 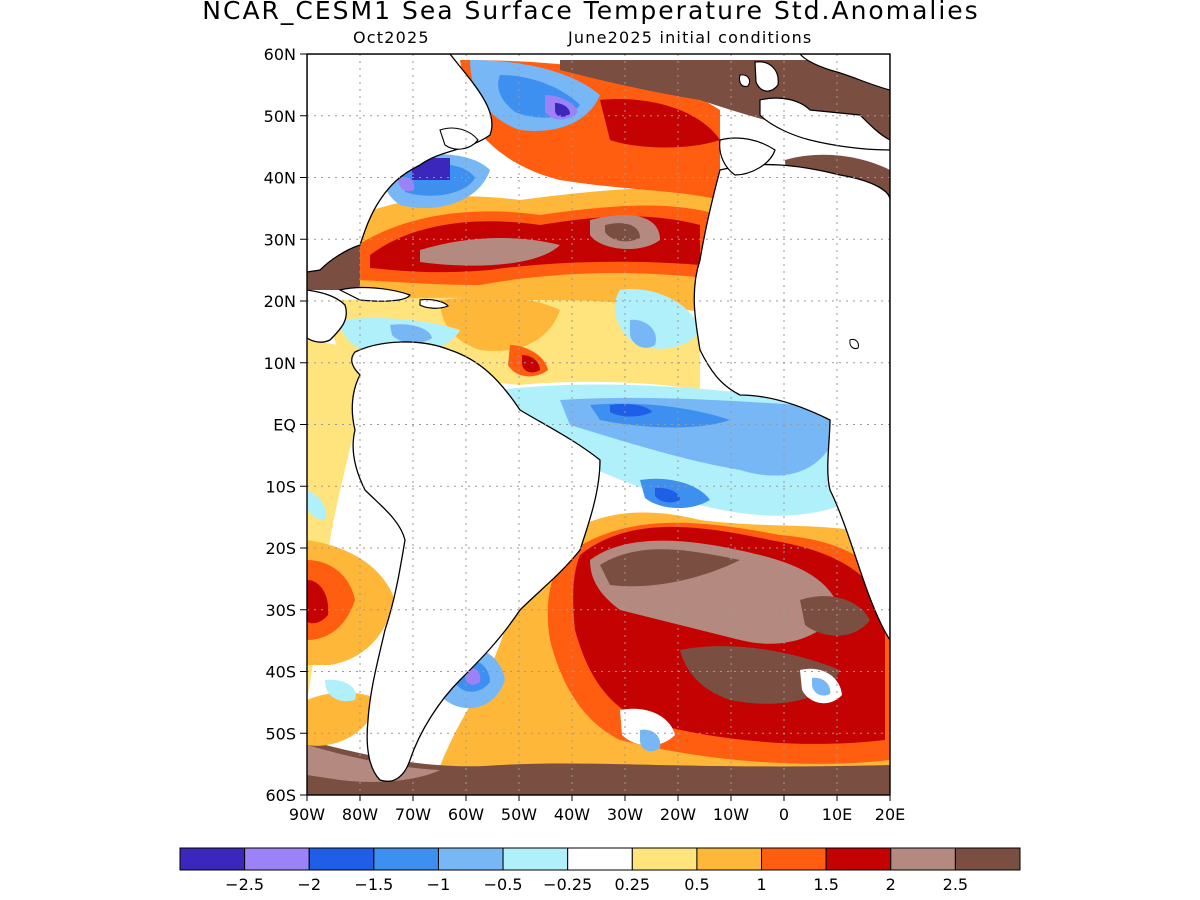 What do you see at coordinates (280, 301) in the screenshot?
I see `latitude-tick-label: 20N` at bounding box center [280, 301].